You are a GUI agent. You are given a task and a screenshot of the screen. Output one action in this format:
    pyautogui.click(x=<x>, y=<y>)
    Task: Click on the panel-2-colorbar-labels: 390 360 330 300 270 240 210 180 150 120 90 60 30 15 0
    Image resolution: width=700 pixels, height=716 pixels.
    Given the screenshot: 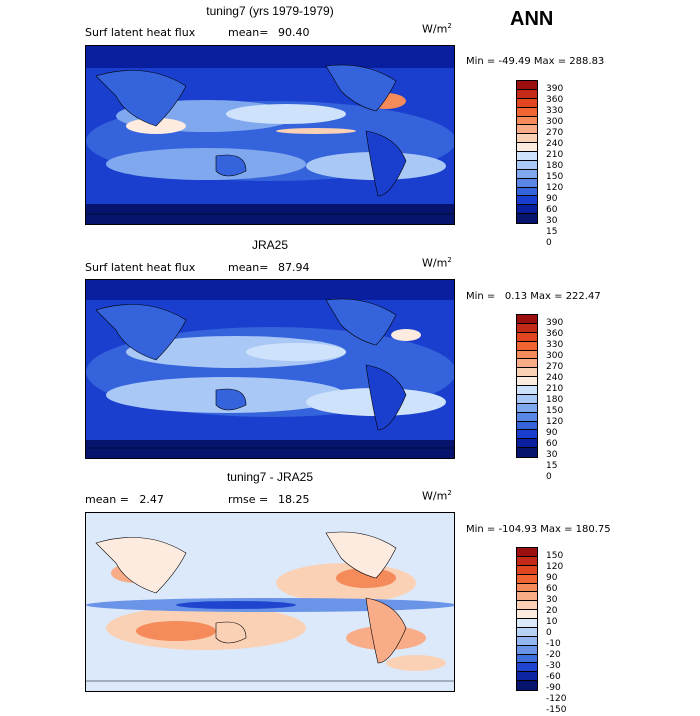 What is the action you would take?
    pyautogui.click(x=554, y=400)
    